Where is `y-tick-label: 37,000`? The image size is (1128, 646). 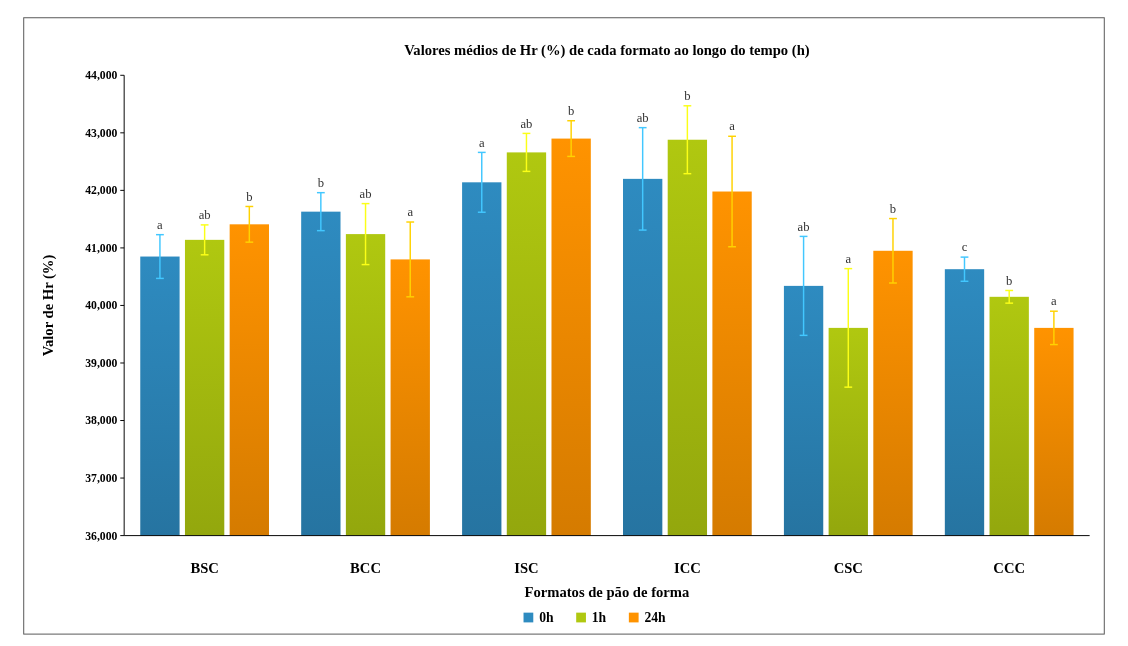
y-tick-label: 37,000 is located at coordinates (101, 478).